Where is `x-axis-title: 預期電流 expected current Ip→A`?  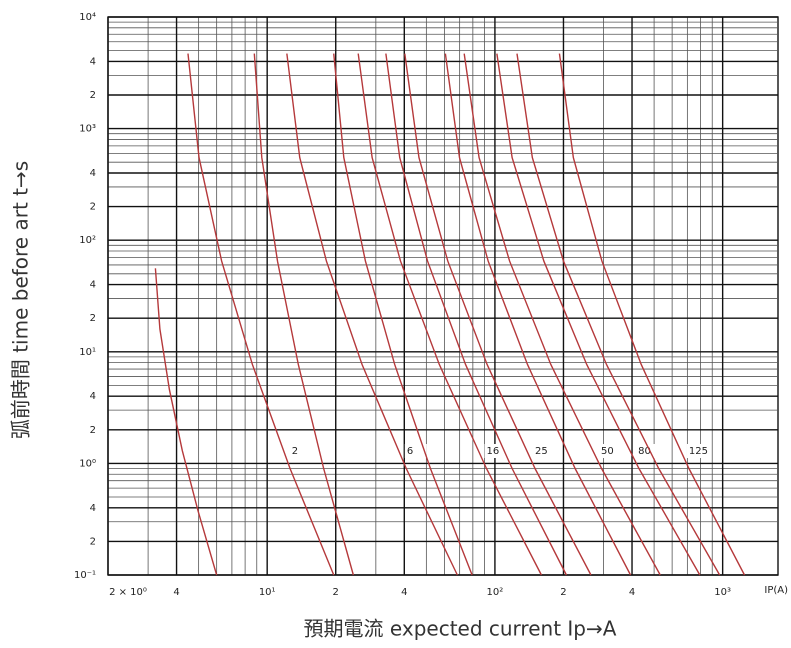
x-axis-title: 預期電流 expected current Ip→A is located at coordinates (460, 629).